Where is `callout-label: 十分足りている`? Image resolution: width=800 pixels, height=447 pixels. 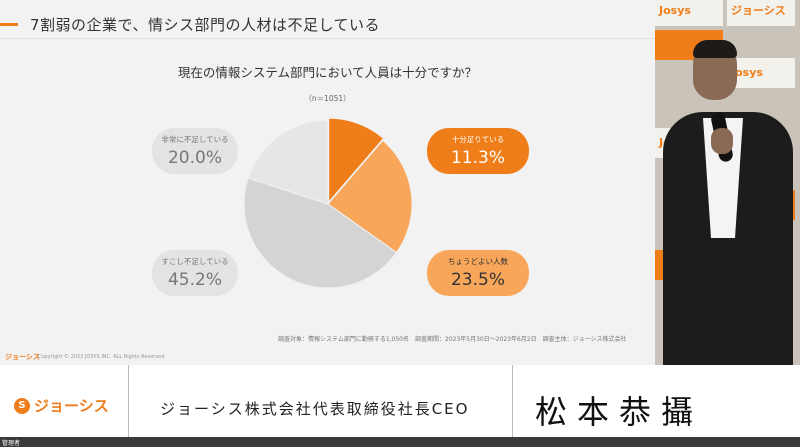 callout-label: 十分足りている is located at coordinates (478, 139).